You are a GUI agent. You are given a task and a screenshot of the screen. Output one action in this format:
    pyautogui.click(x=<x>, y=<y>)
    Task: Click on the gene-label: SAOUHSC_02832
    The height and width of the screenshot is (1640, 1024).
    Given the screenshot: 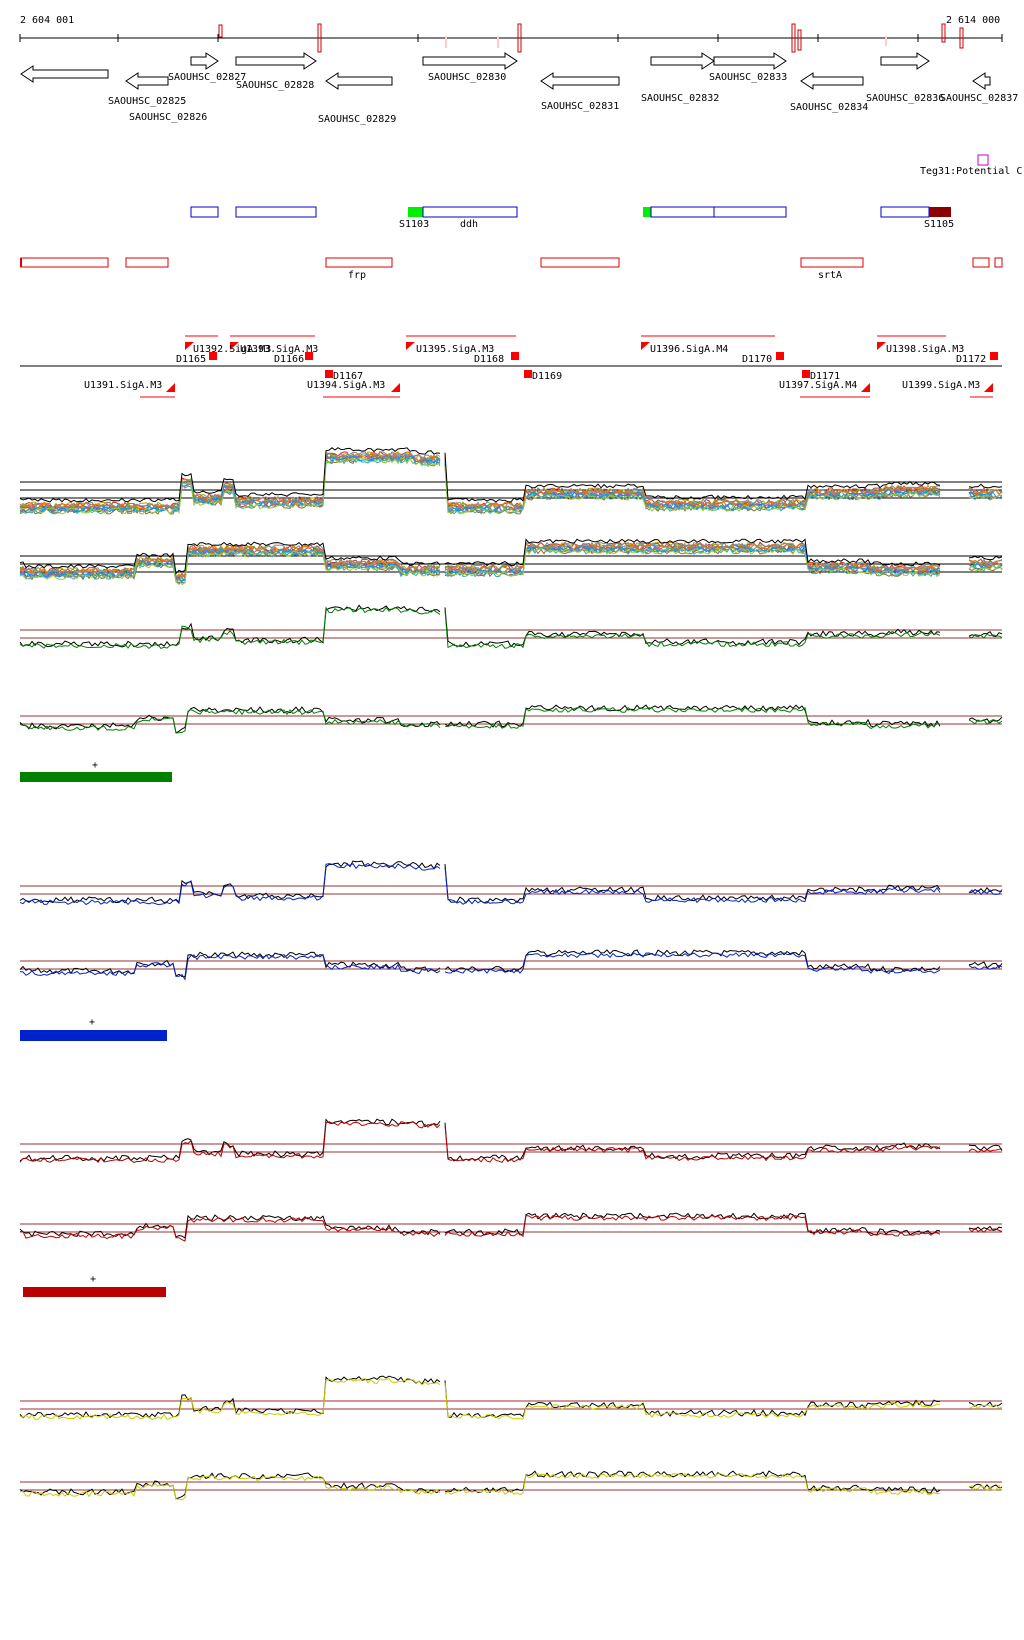 What is the action you would take?
    pyautogui.click(x=680, y=98)
    